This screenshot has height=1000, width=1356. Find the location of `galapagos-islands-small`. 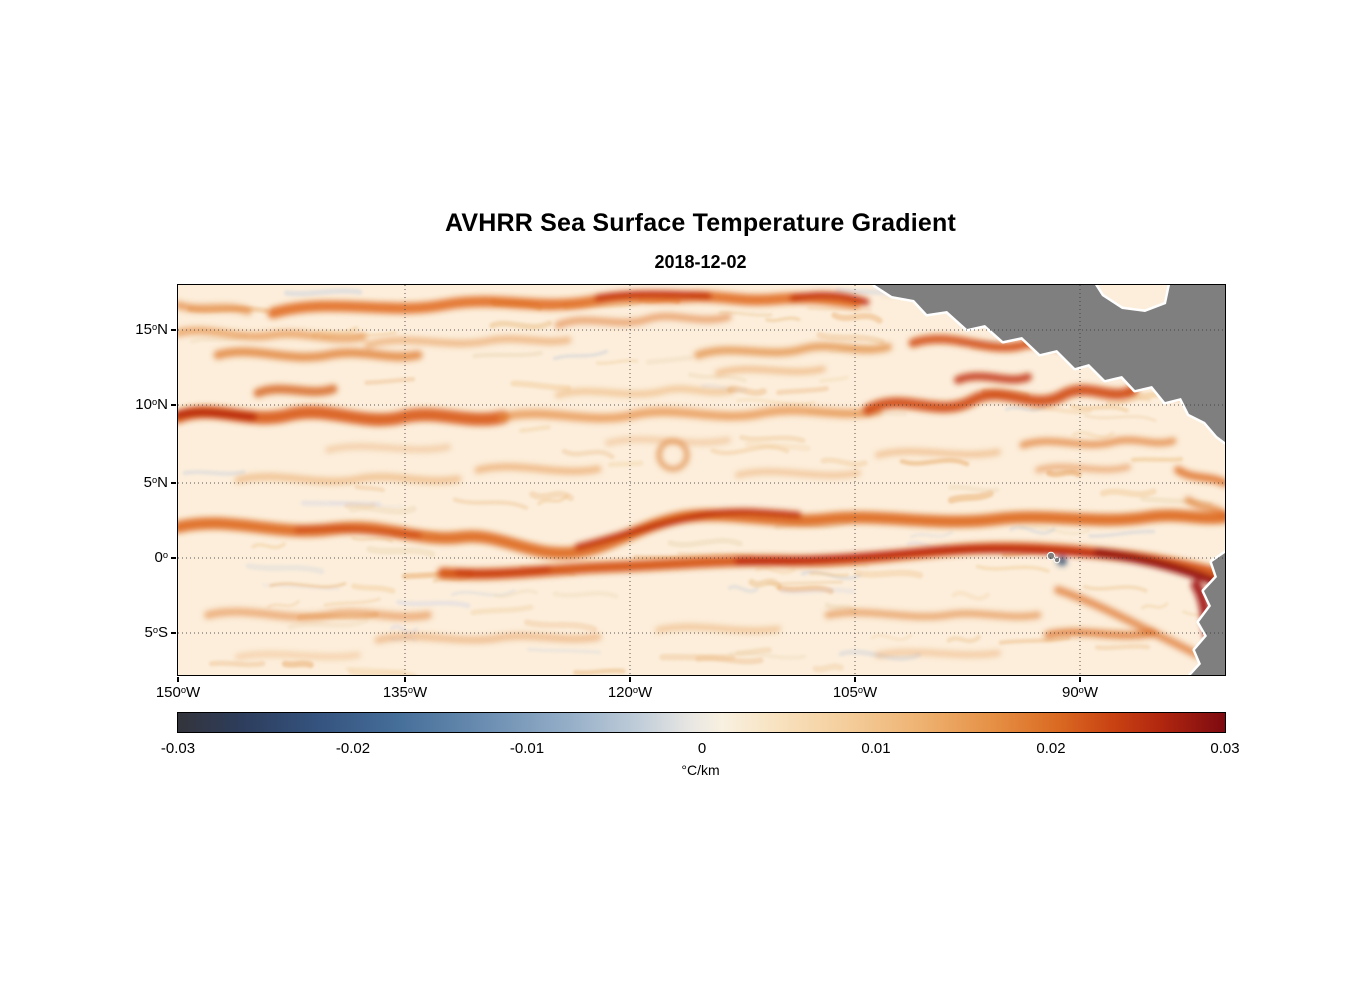

galapagos-islands-small is located at coordinates (1057, 560).